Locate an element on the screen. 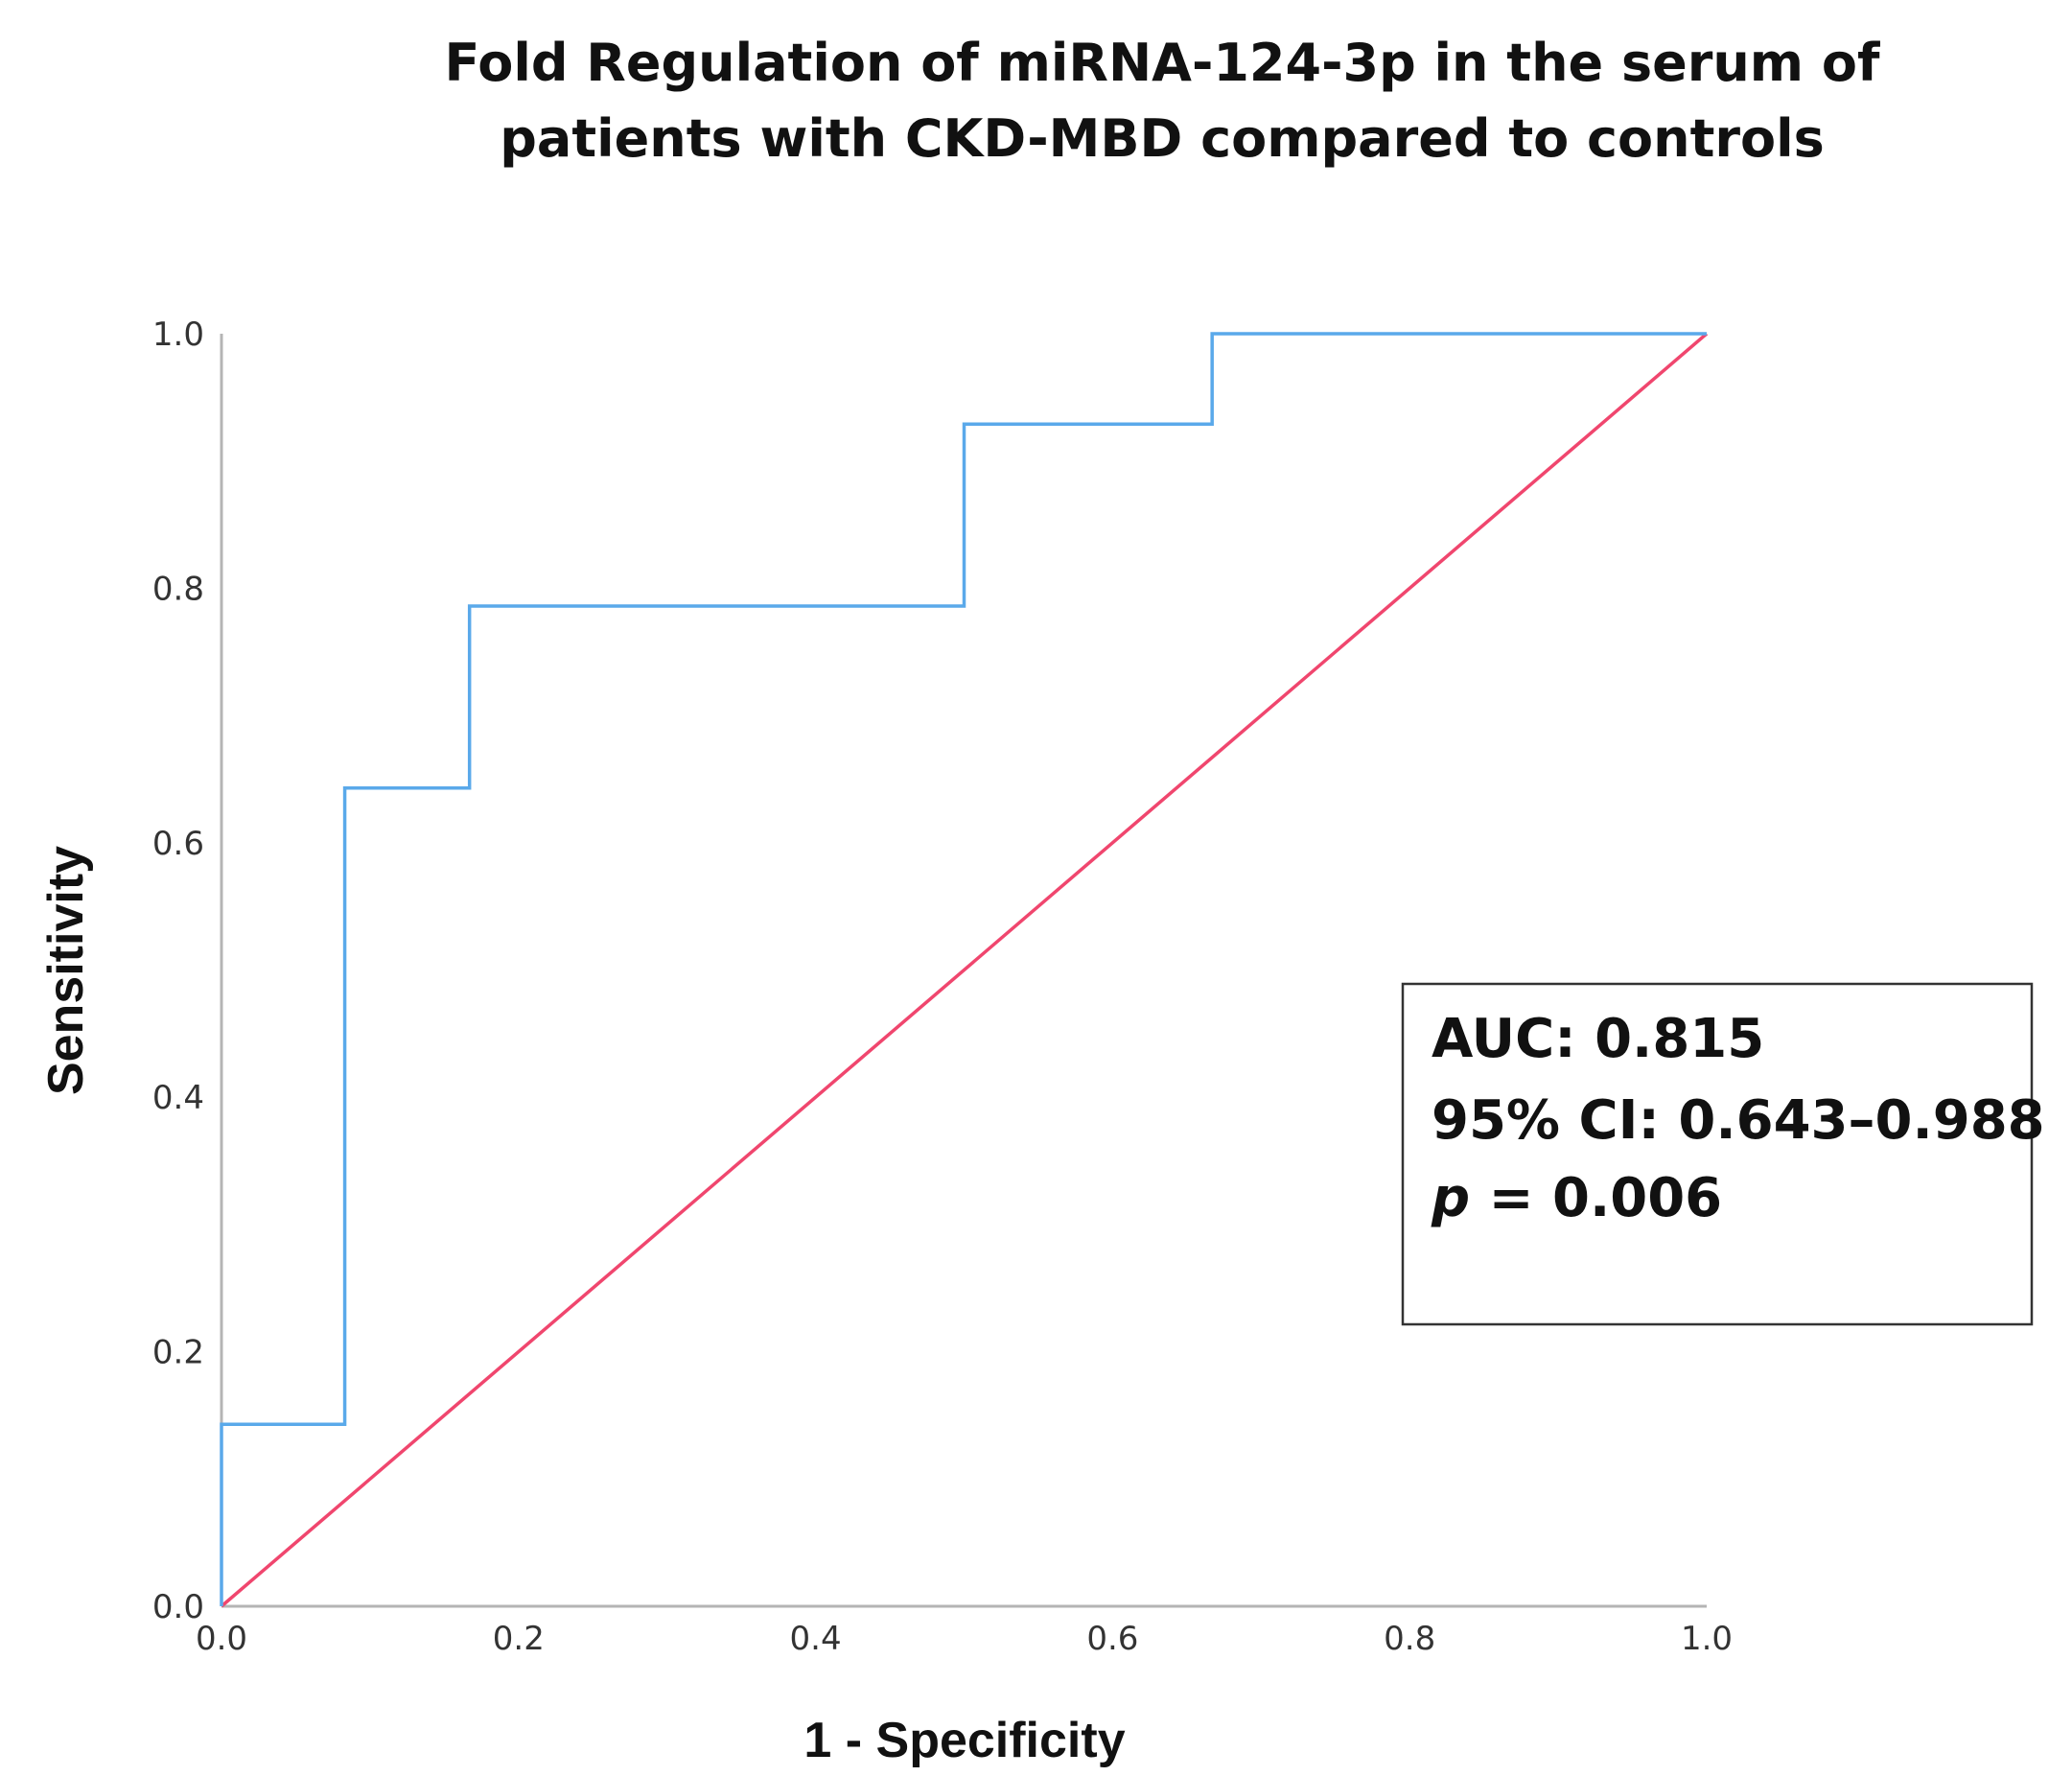 This screenshot has height=1776, width=2072. x-axis-label: 1 - Specificity is located at coordinates (964, 1740).